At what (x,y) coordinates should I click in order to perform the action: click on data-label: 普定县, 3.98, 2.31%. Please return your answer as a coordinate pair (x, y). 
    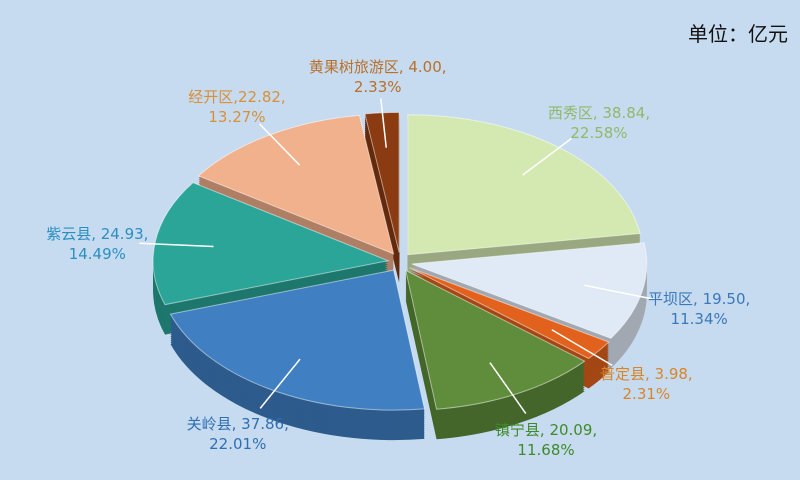
    Looking at the image, I should click on (646, 384).